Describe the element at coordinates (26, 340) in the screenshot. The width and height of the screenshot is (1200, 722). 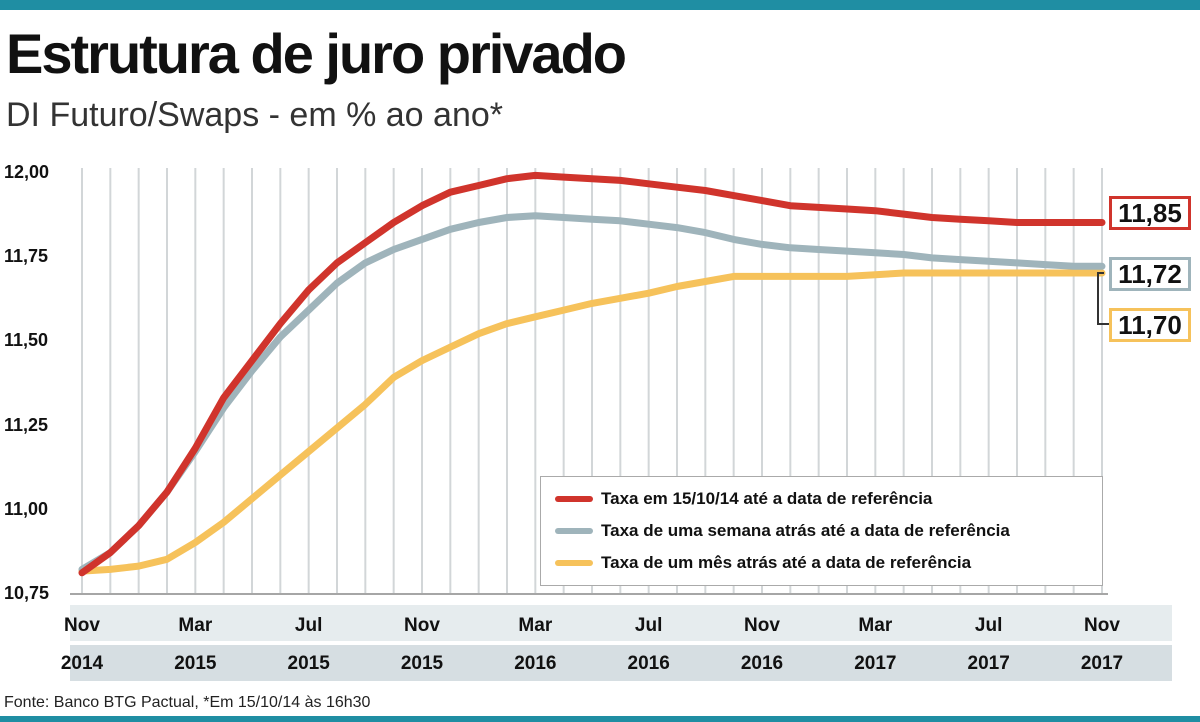
I see `y-tick-label: 11,50` at that location.